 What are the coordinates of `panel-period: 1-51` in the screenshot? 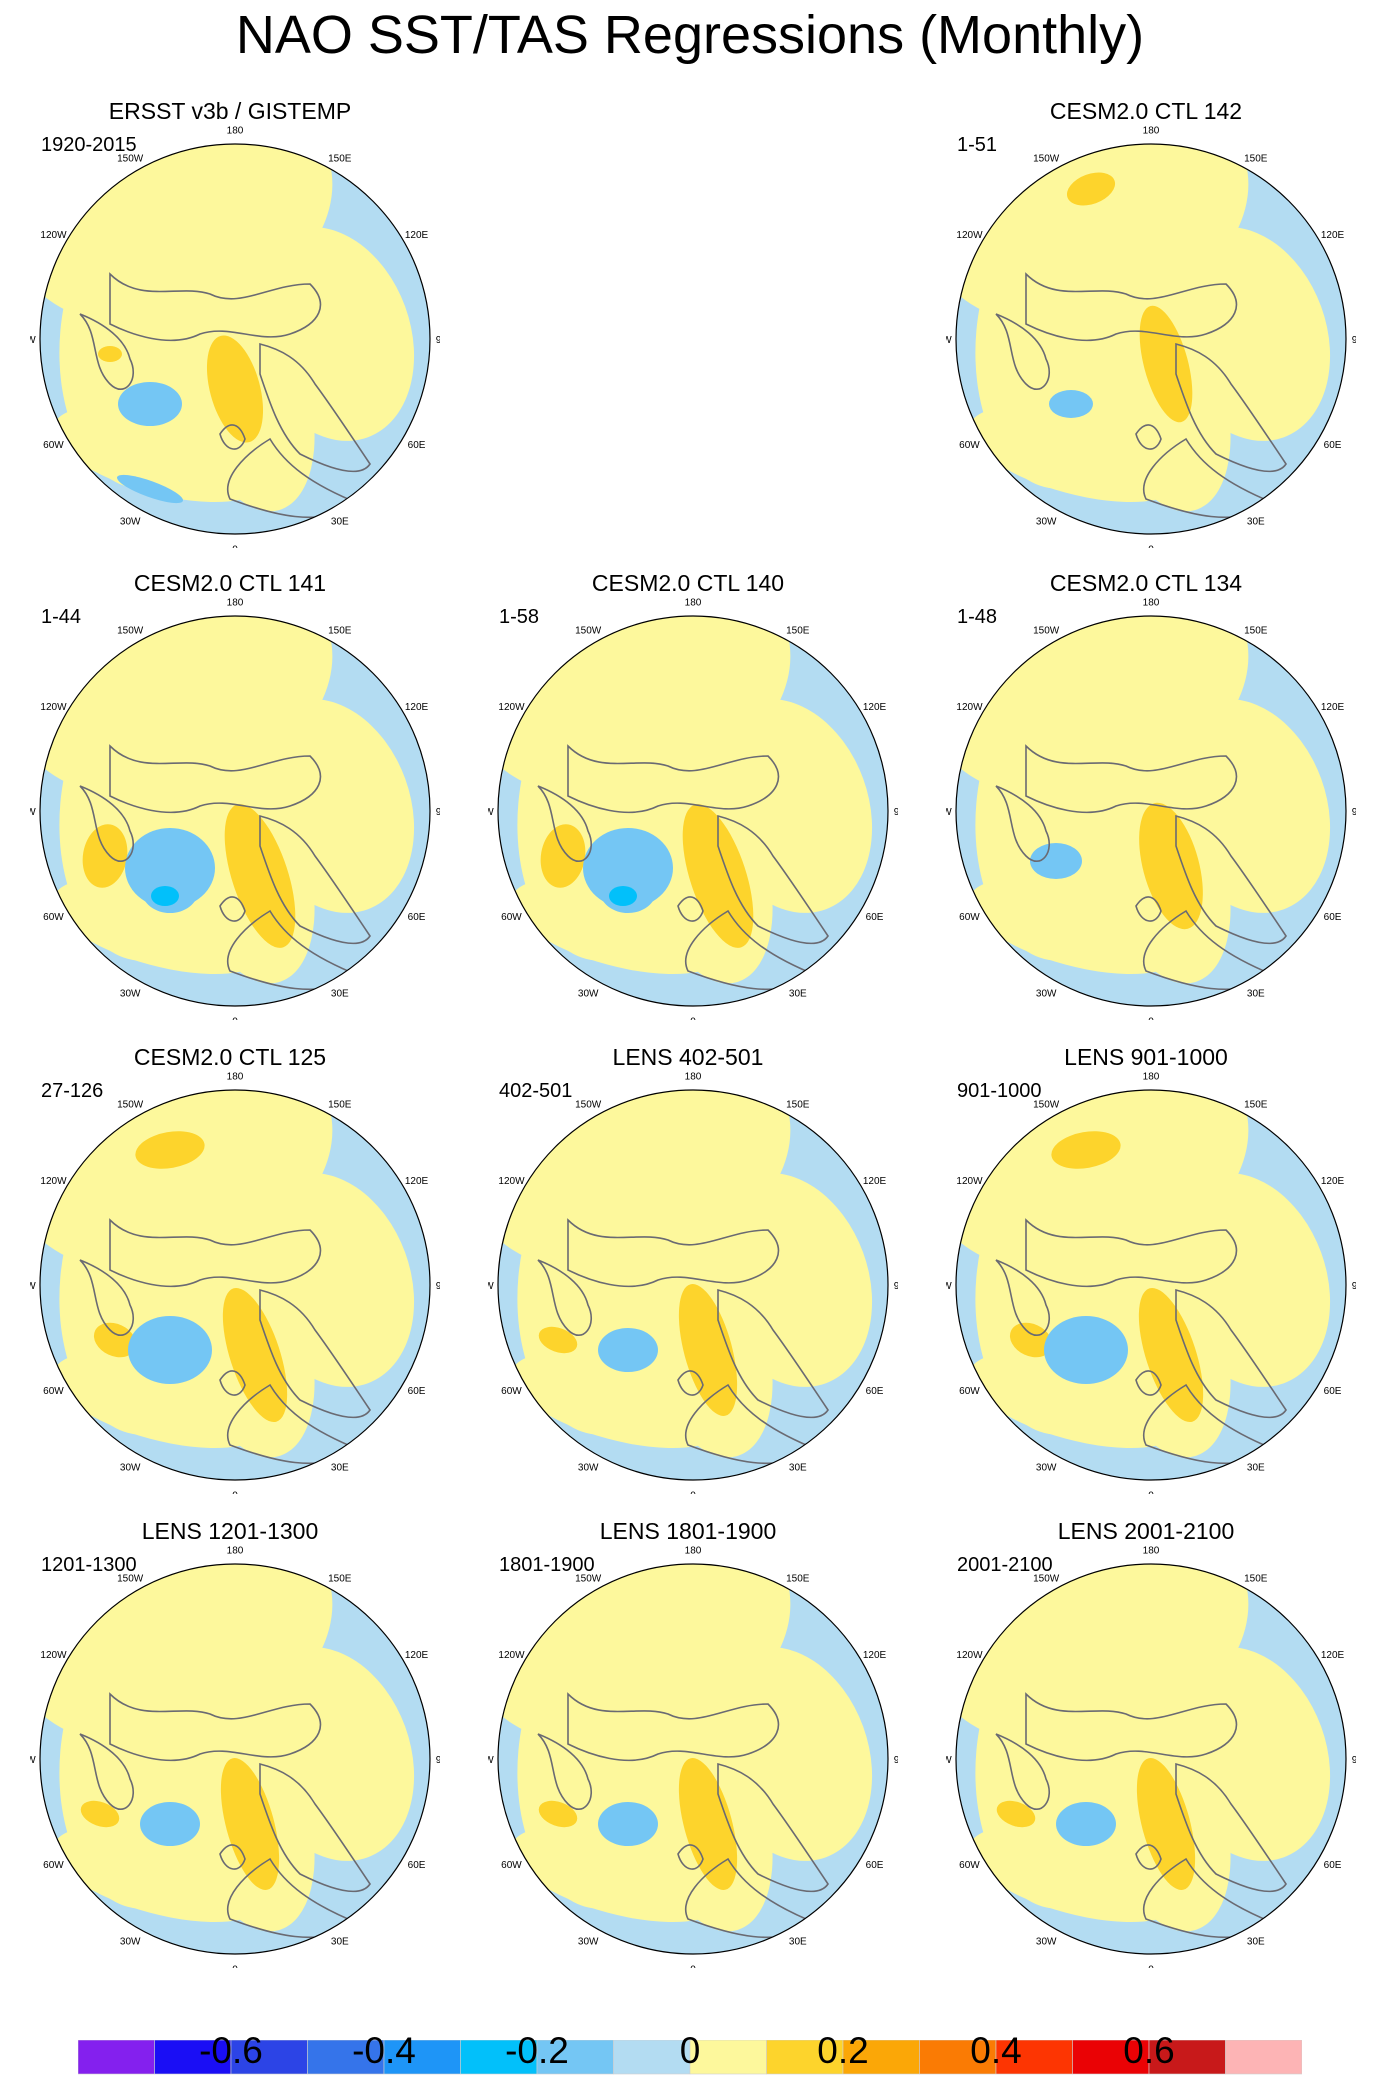 It's located at (977, 145).